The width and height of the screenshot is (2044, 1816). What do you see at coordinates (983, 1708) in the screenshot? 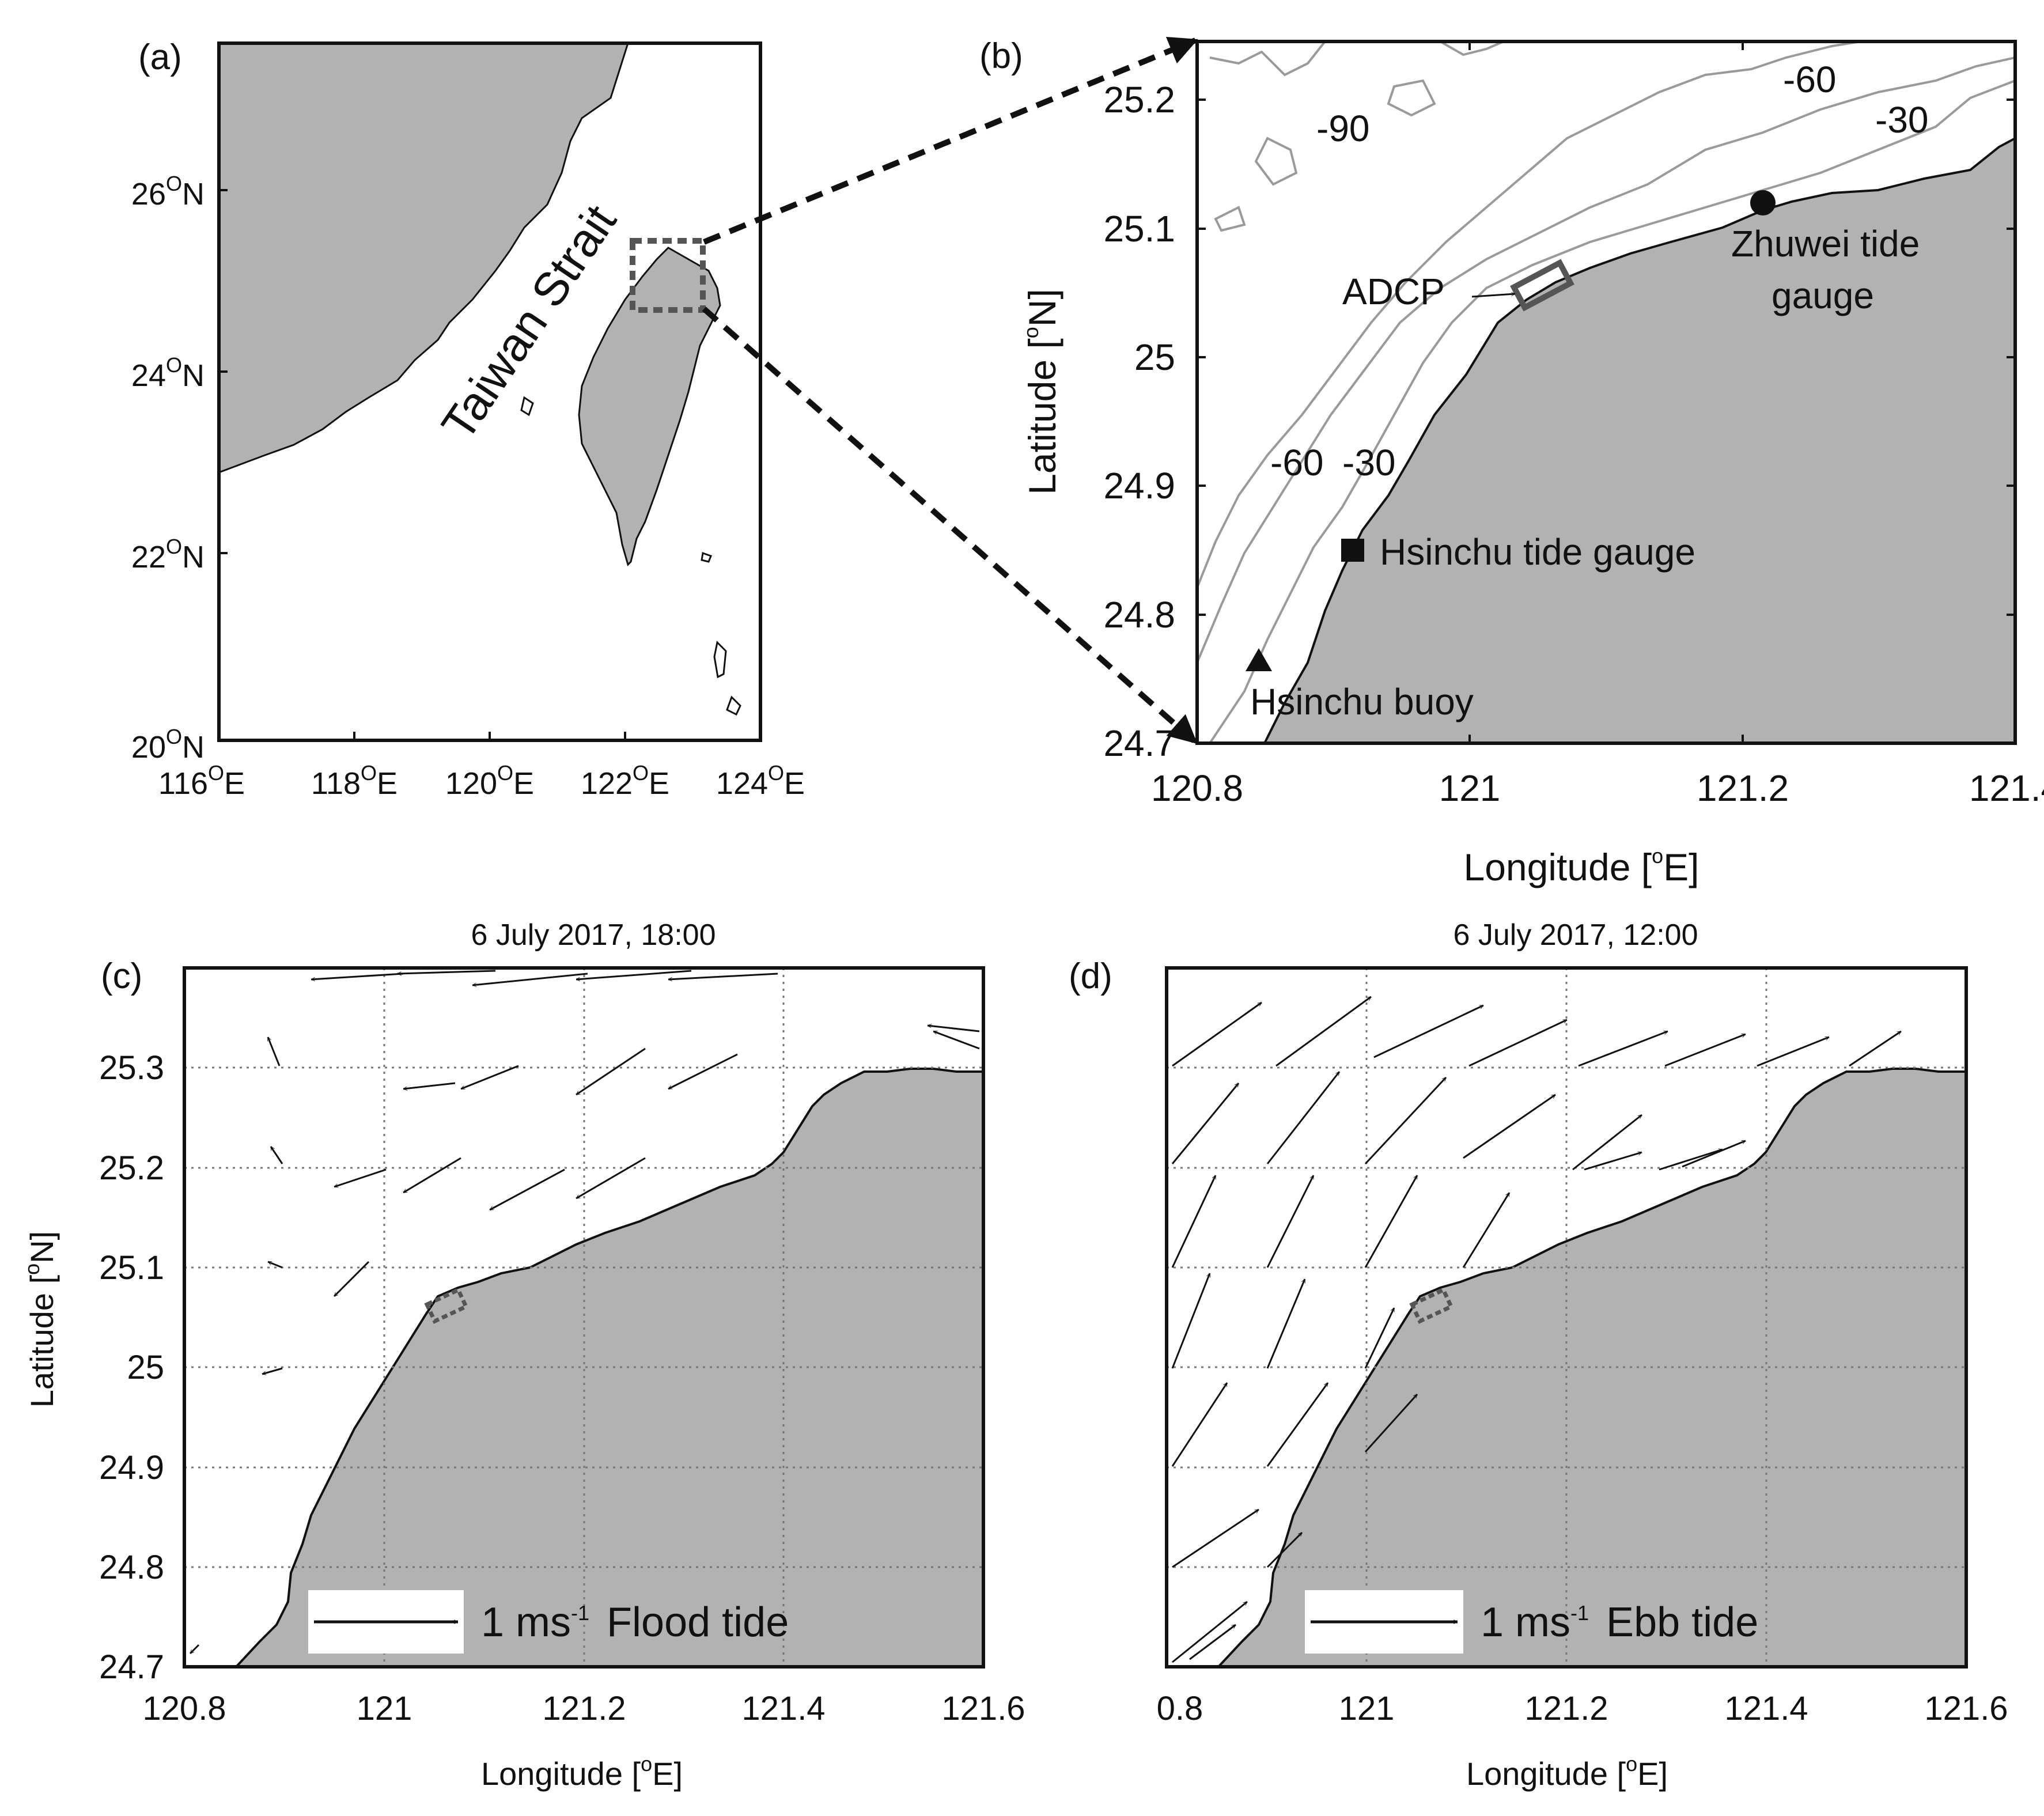
I see `xtick-c-4: 121.6` at bounding box center [983, 1708].